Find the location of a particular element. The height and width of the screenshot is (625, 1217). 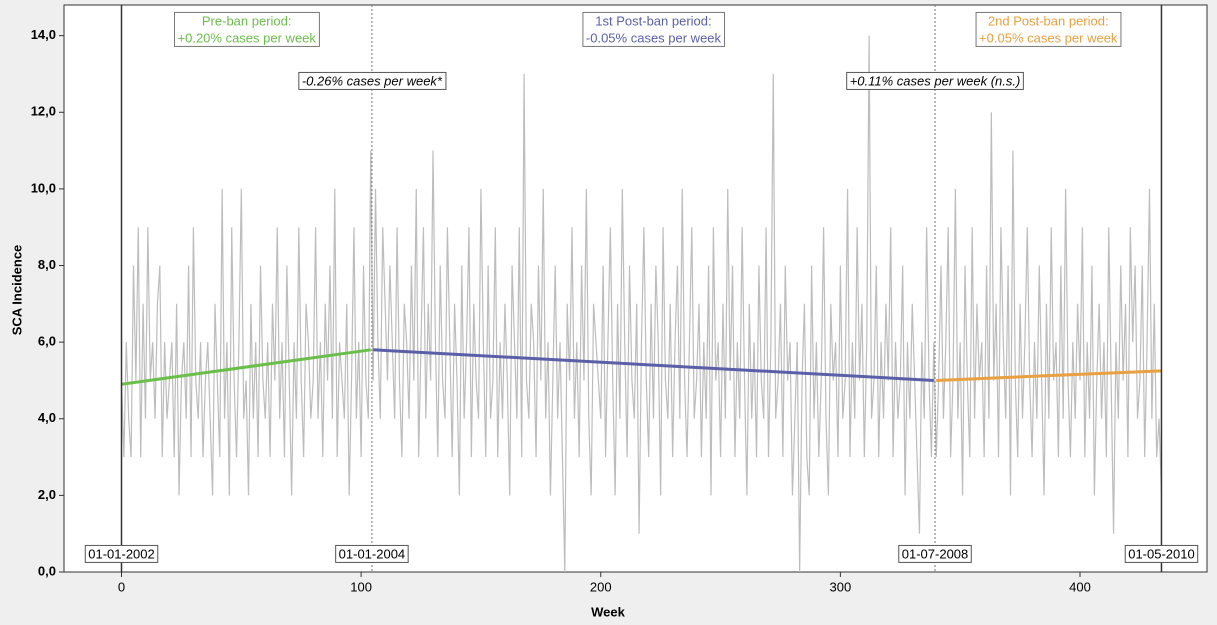

change-label: -0.26% cases per week* is located at coordinates (372, 80).